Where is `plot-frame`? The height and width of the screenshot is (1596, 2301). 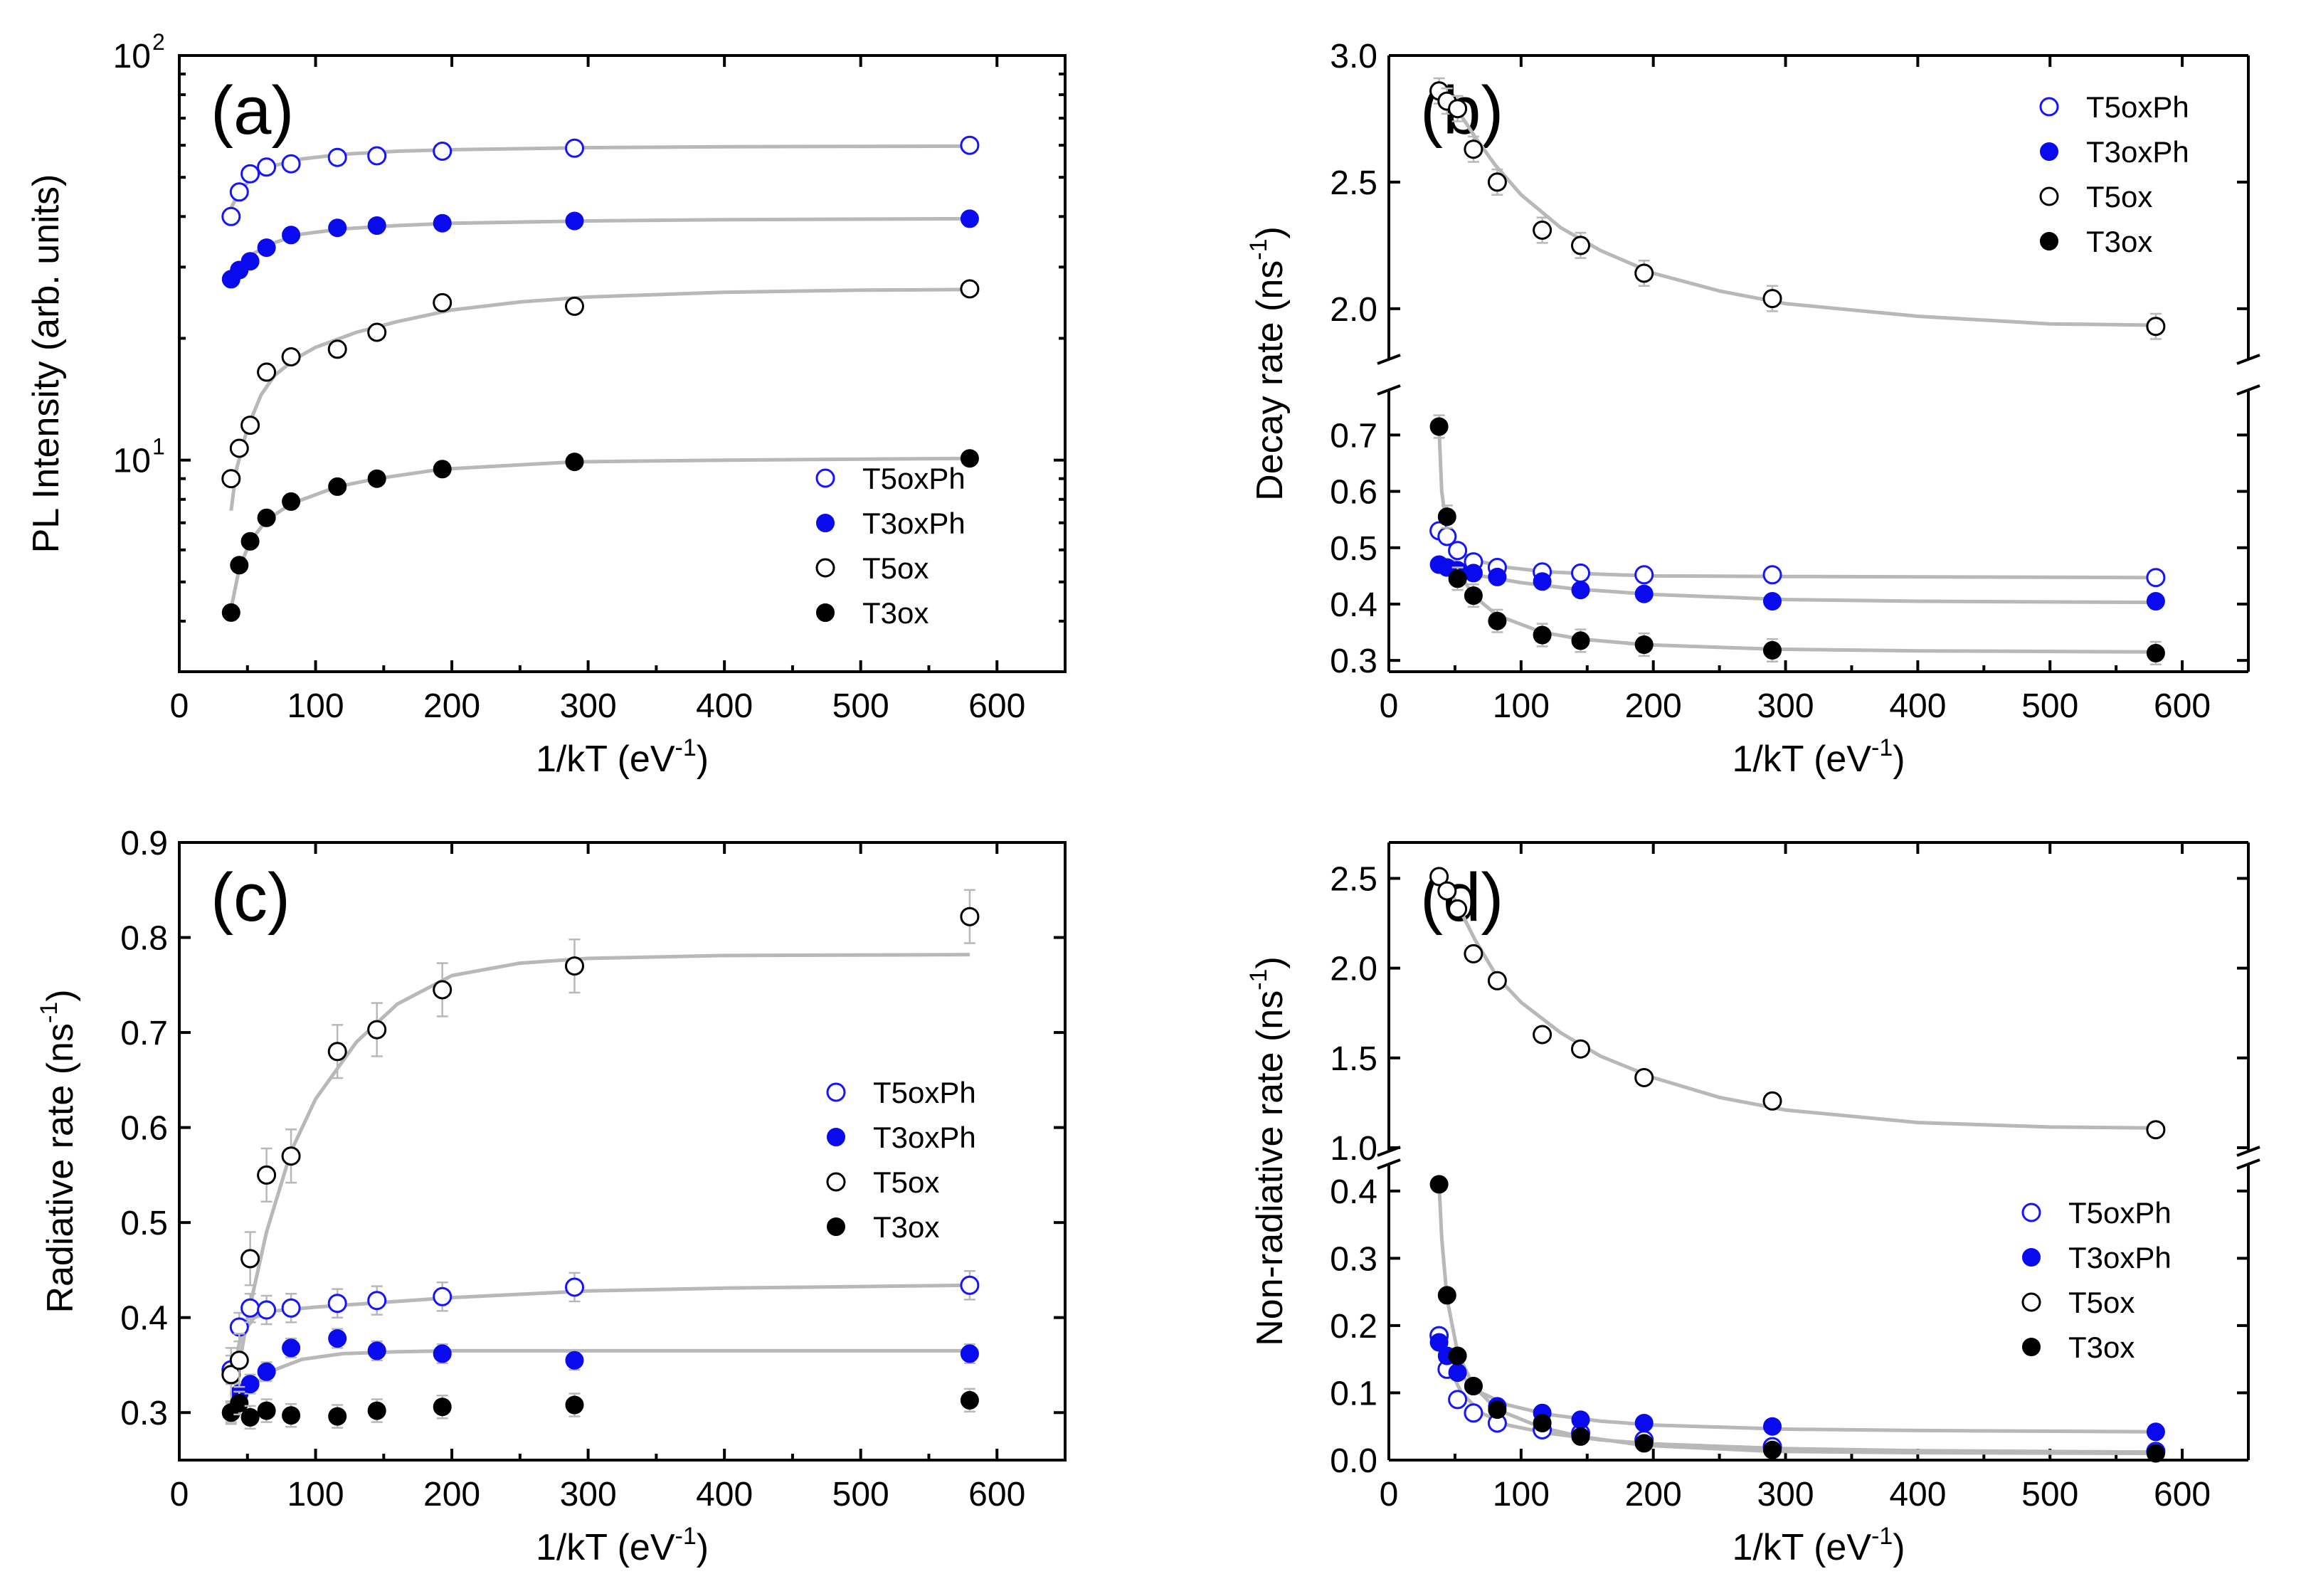 plot-frame is located at coordinates (622, 364).